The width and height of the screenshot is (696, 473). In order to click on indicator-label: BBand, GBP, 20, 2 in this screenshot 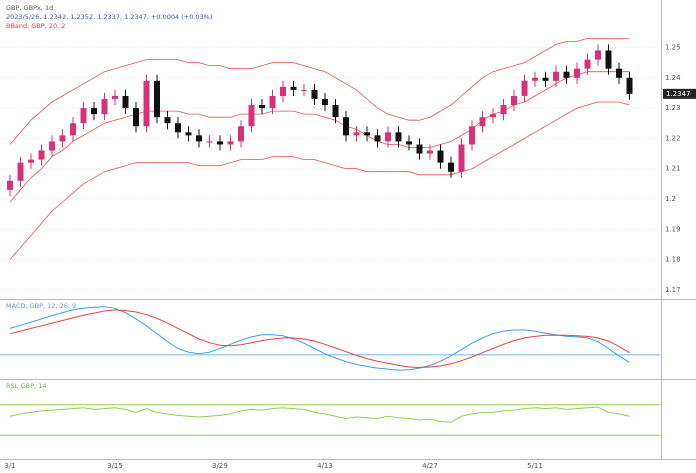, I will do `click(35, 26)`.